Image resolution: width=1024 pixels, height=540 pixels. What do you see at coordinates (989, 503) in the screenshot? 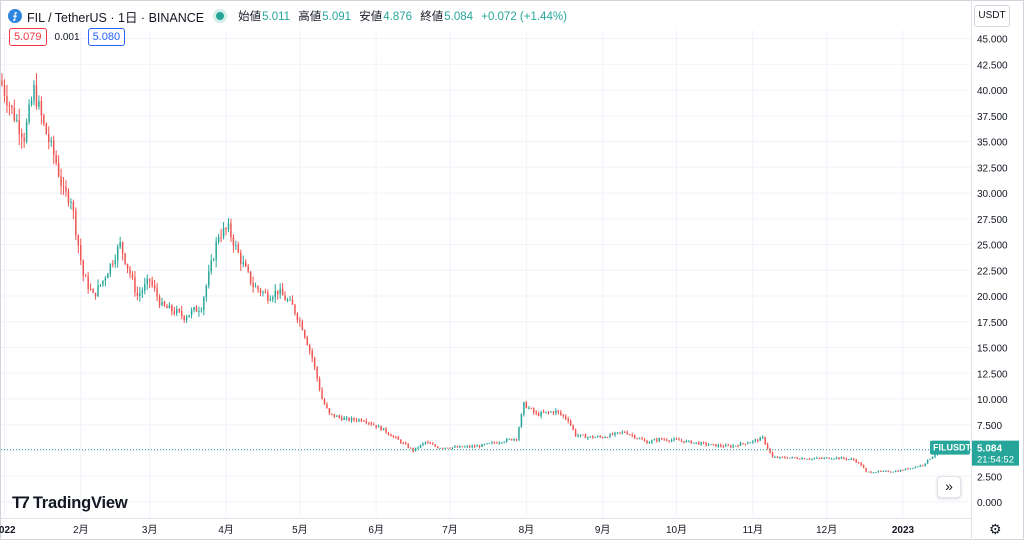
I see `price-tick-label: 0.000` at bounding box center [989, 503].